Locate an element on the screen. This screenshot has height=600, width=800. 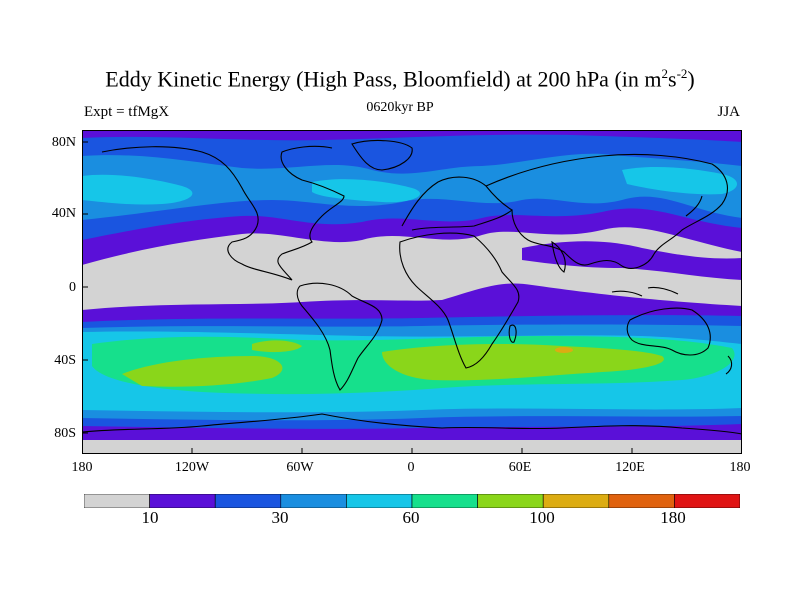
lon-tick-60w: 60W is located at coordinates (300, 467).